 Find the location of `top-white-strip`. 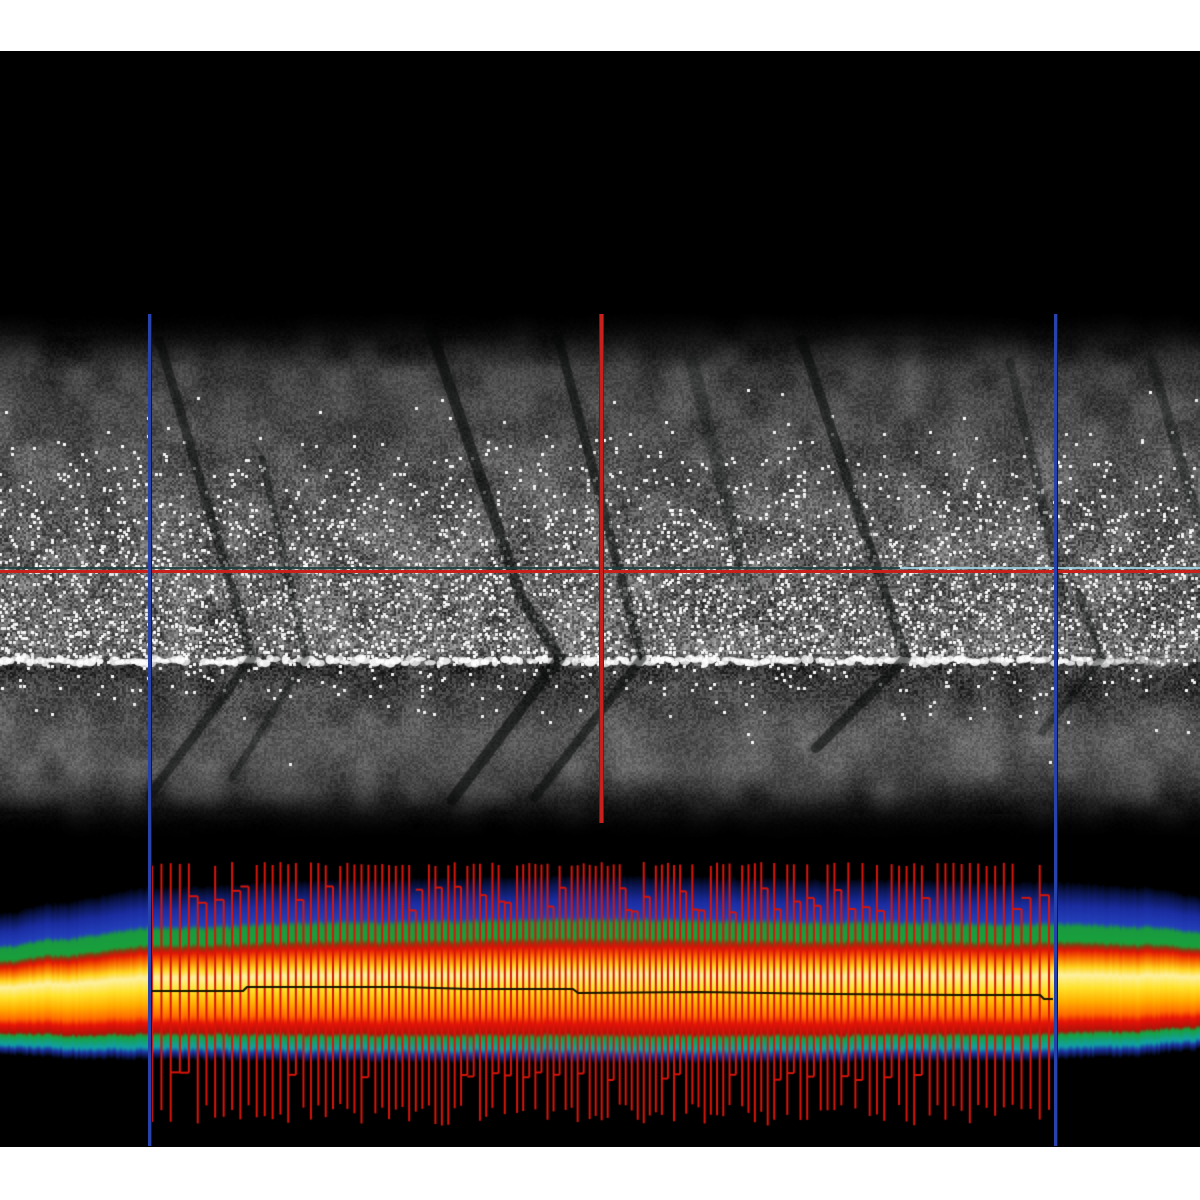

top-white-strip is located at coordinates (600, 25).